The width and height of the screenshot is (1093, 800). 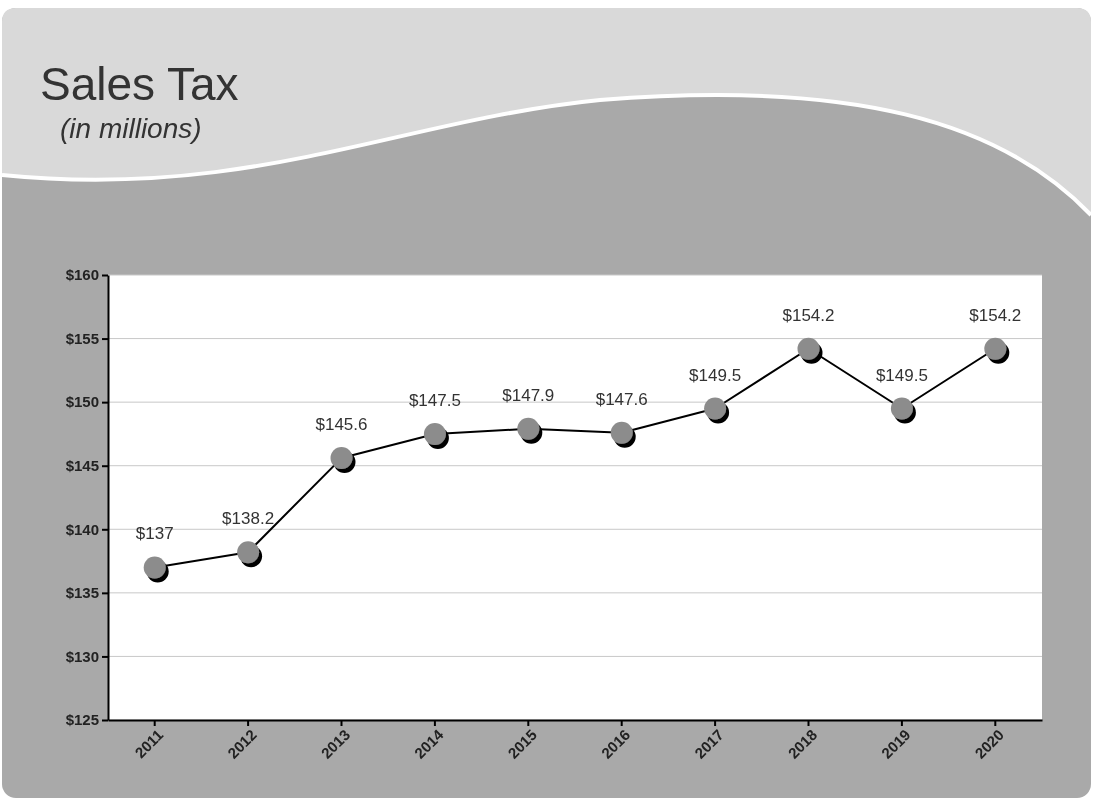 I want to click on data-label: $138.2, so click(x=248, y=519).